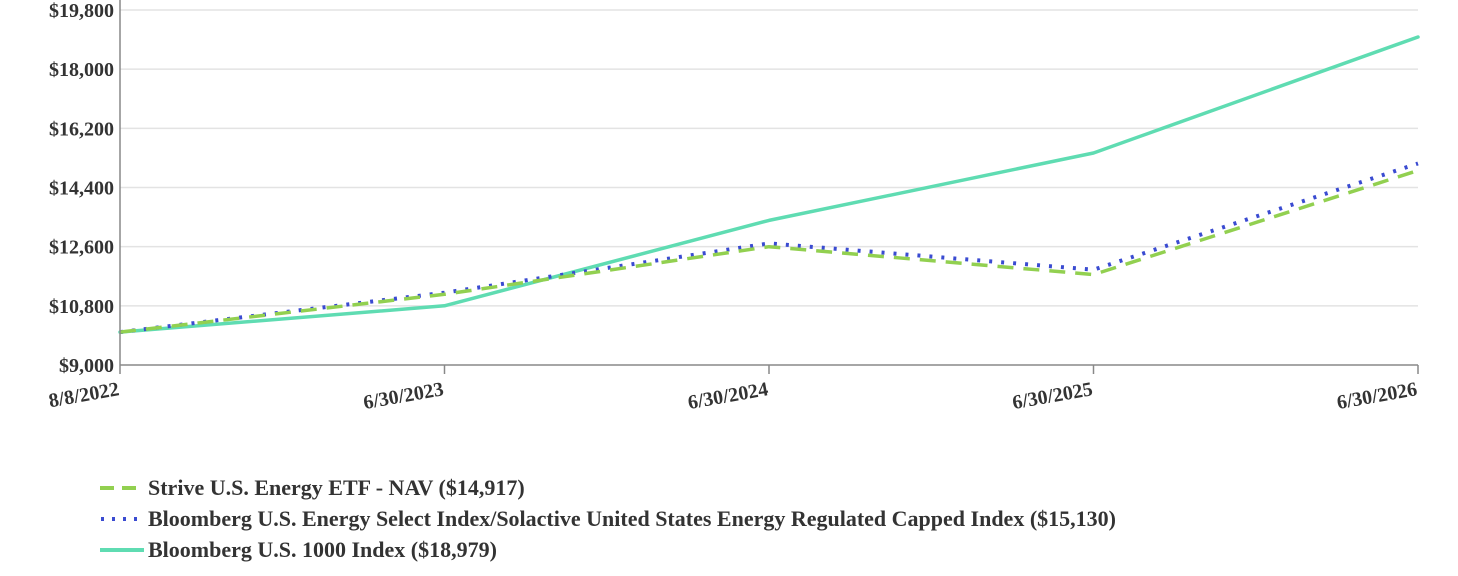 Image resolution: width=1458 pixels, height=576 pixels. I want to click on legend-item-strive-etf: Strive U.S. Energy ETF - NAV ($14,917), so click(607, 487).